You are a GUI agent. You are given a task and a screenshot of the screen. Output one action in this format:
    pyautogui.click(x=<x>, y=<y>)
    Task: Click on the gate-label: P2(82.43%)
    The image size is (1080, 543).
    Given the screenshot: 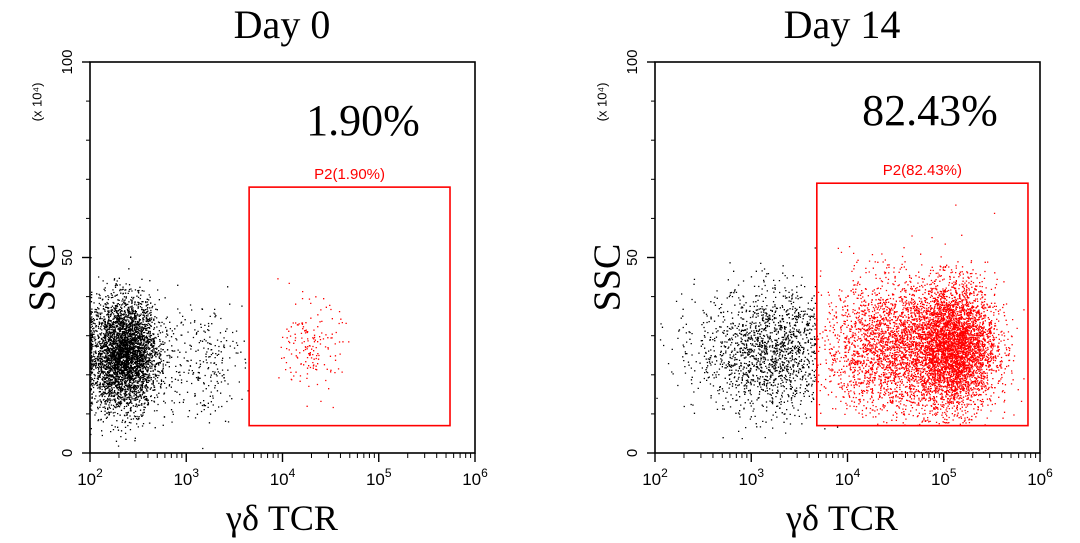 What is the action you would take?
    pyautogui.click(x=922, y=170)
    